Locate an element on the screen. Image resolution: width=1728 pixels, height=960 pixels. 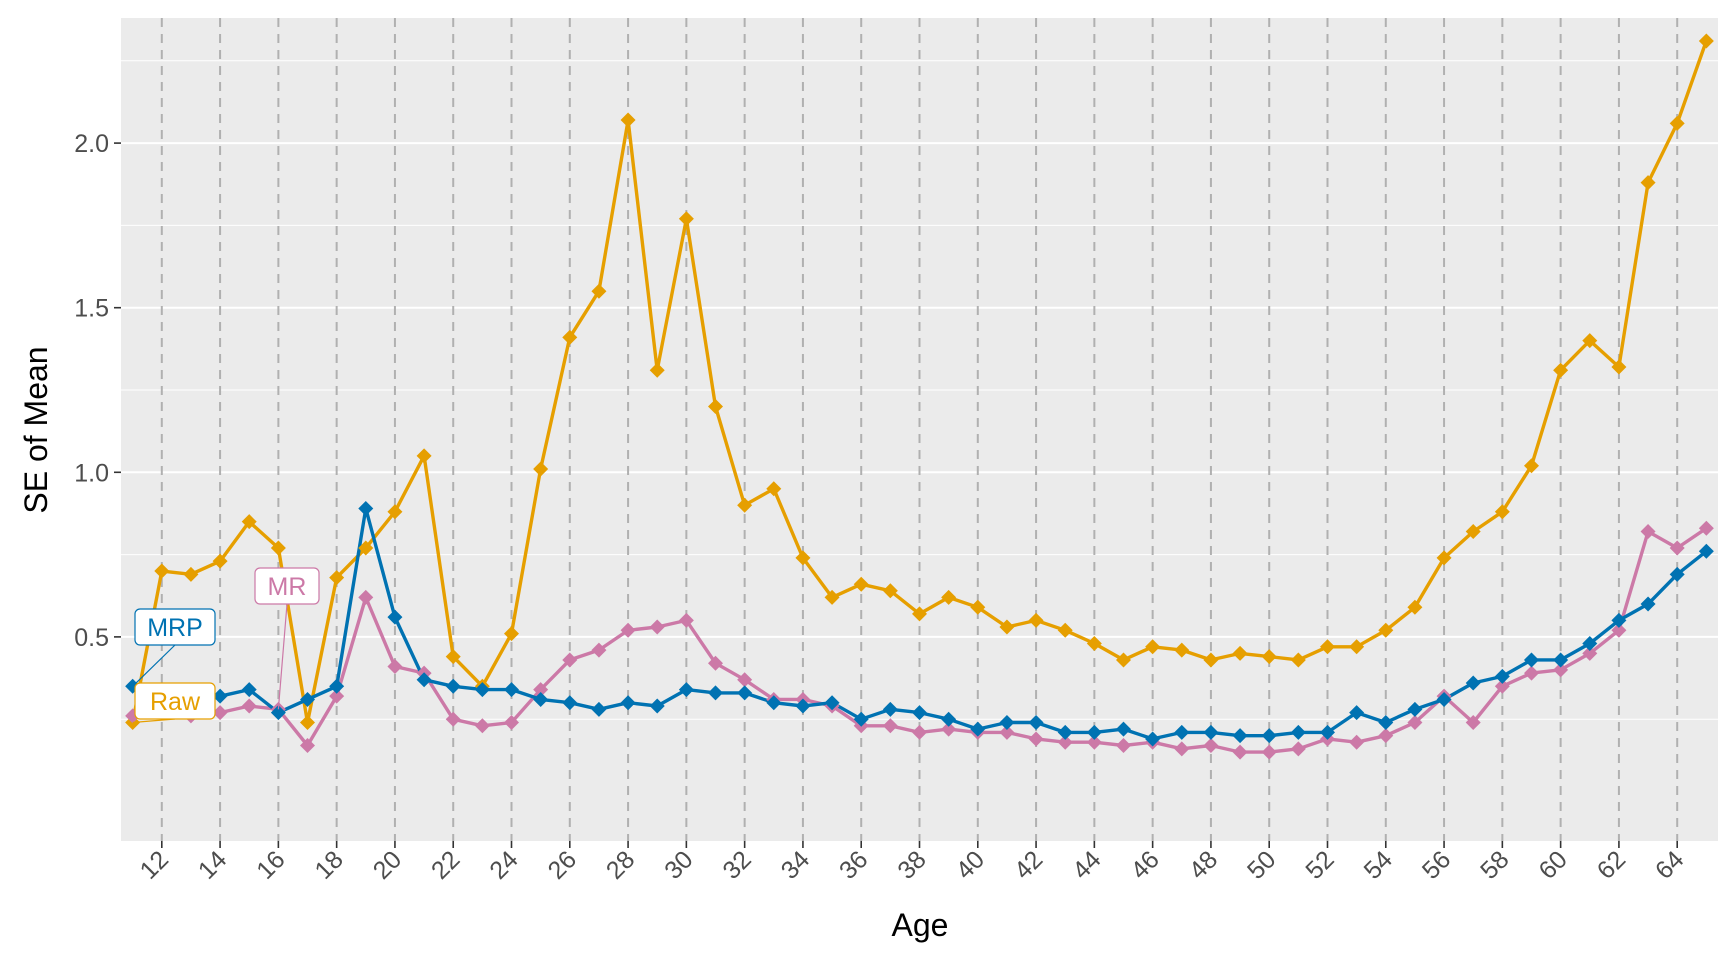
x-tick-label: 46 is located at coordinates (1144, 864).